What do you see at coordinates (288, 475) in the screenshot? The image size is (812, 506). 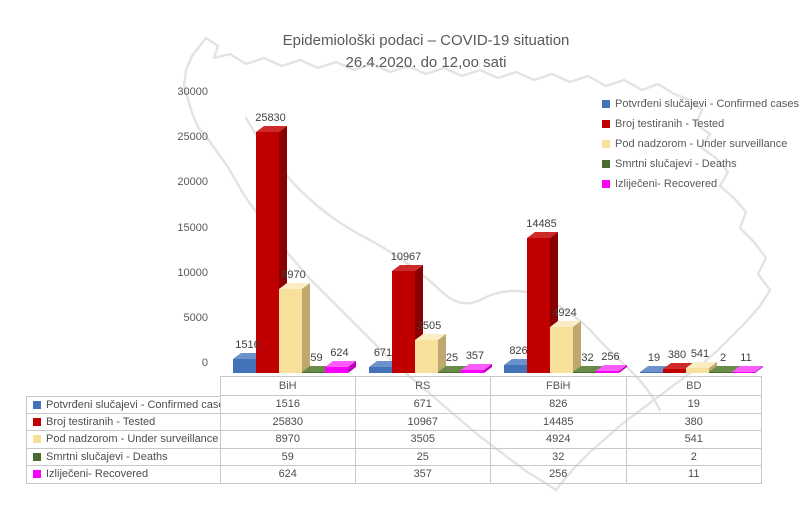 I see `table-cell: 624` at bounding box center [288, 475].